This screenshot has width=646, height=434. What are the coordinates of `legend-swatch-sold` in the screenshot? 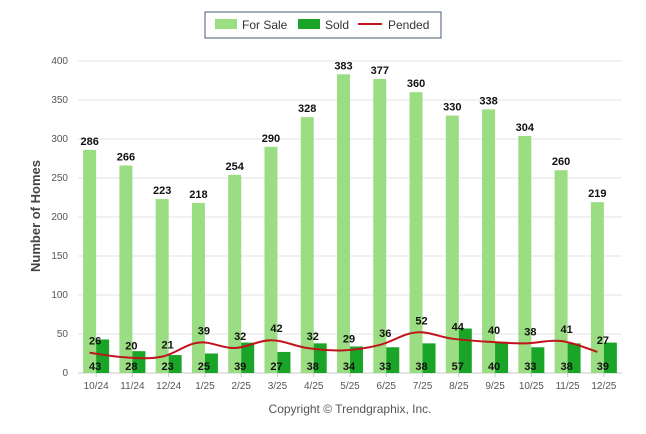 It's located at (309, 24).